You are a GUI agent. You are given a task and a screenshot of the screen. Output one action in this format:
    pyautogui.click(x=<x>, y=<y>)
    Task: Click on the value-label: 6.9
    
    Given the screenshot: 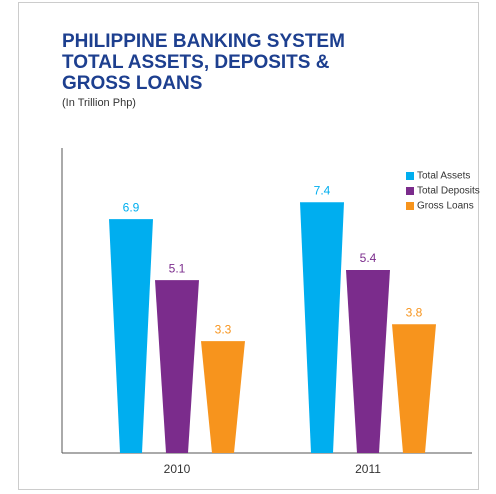 What is the action you would take?
    pyautogui.click(x=131, y=207)
    